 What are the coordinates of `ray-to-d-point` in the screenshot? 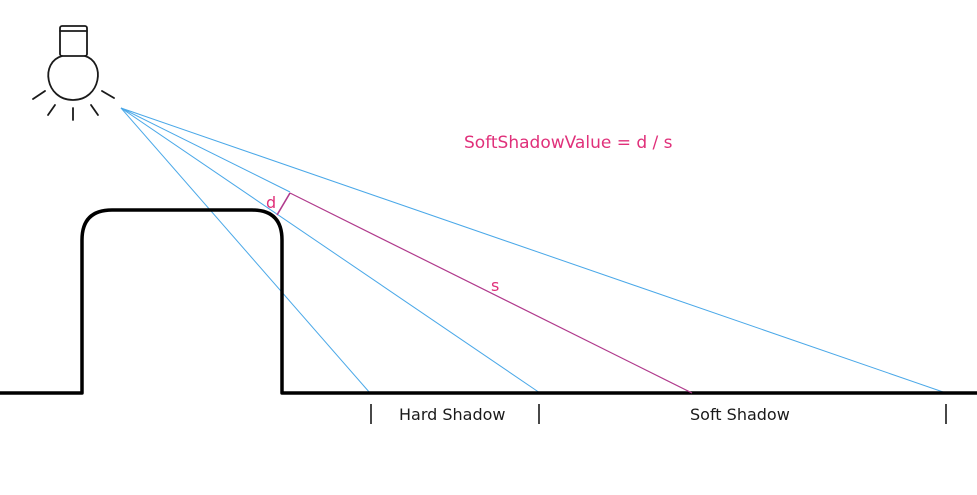 It's located at (205, 150).